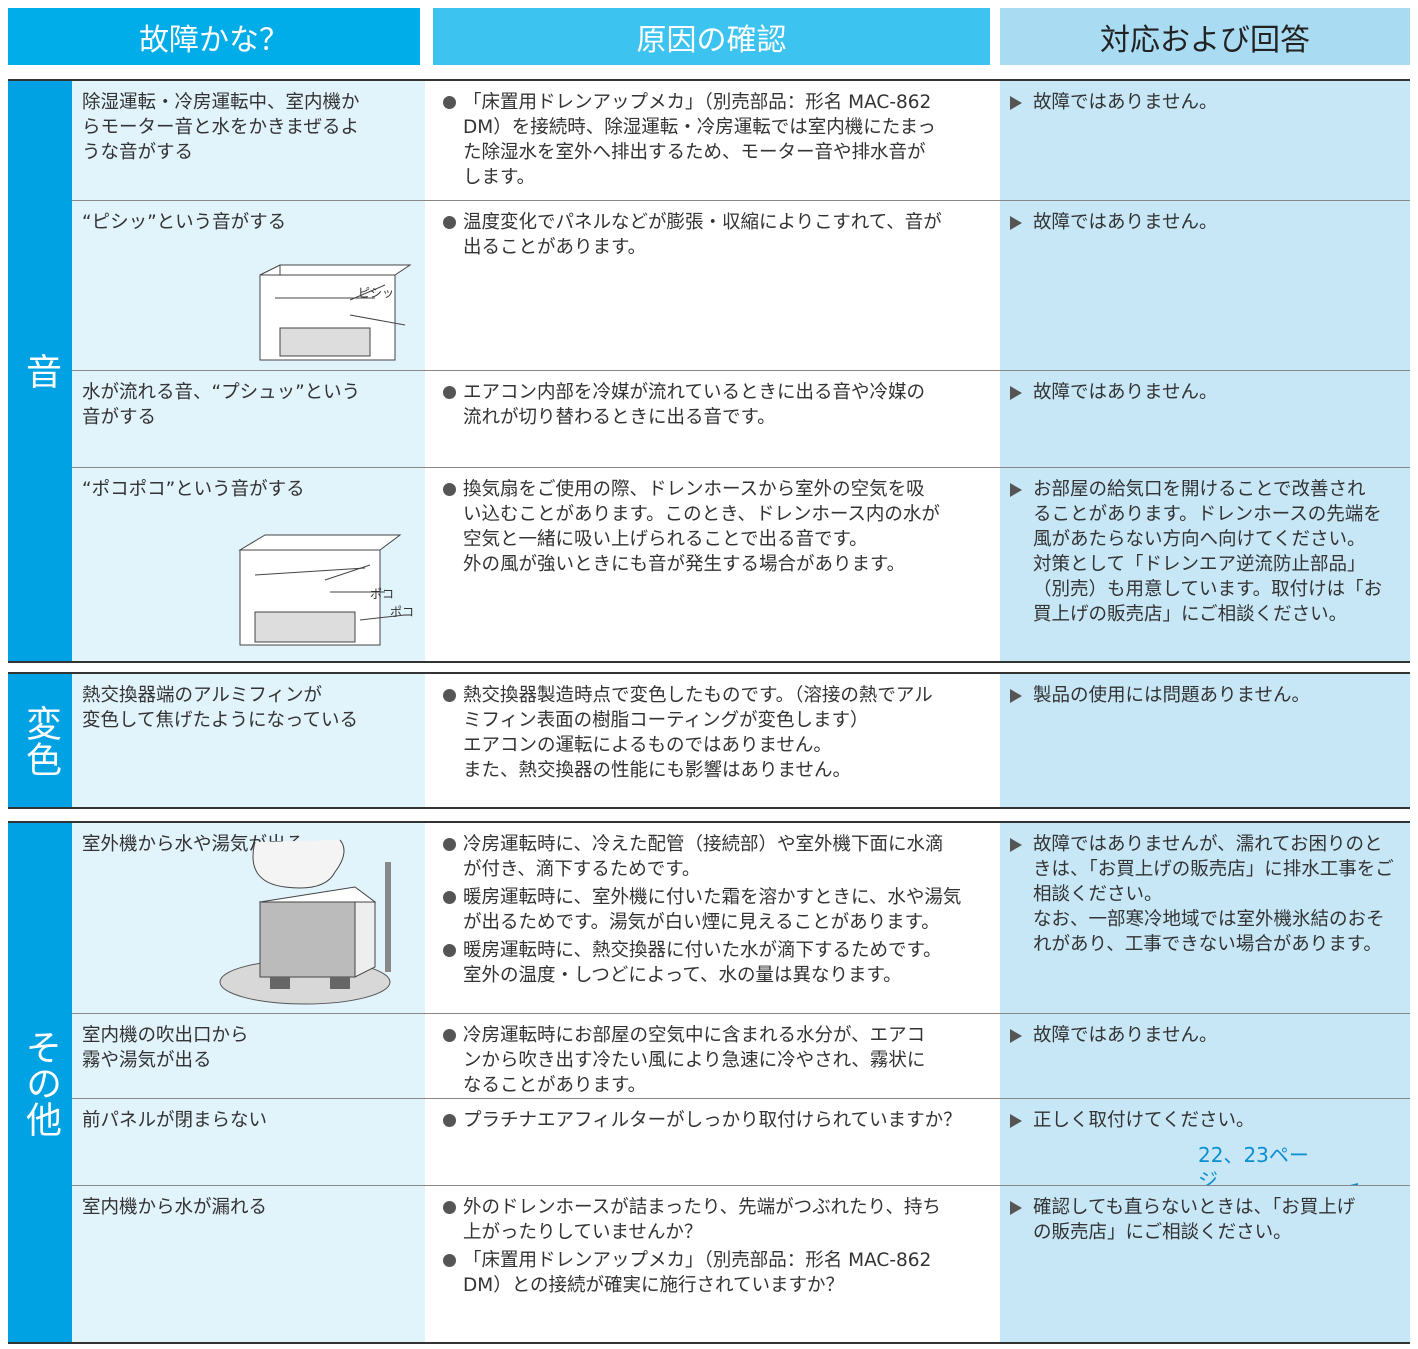  Describe the element at coordinates (694, 1060) in the screenshot. I see `cause-text: ンから吹き出す冷たい風により急速に冷やされ、霧状に` at that location.